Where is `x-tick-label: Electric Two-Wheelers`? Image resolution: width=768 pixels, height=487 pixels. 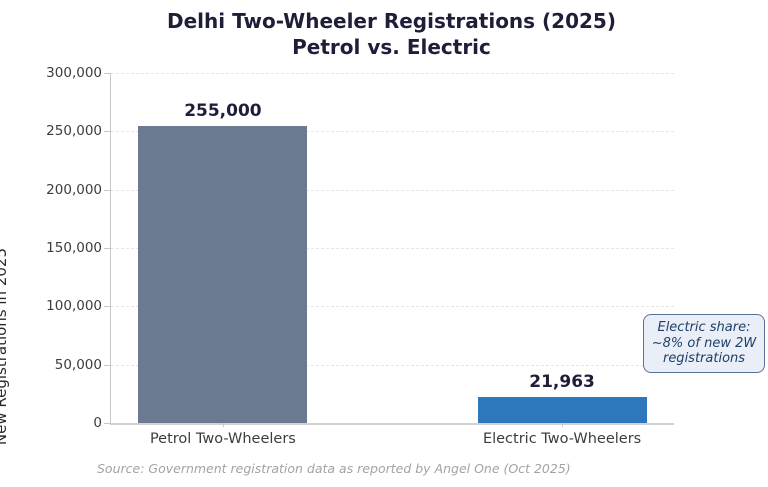
x-tick-label: Electric Two-Wheelers is located at coordinates (562, 439).